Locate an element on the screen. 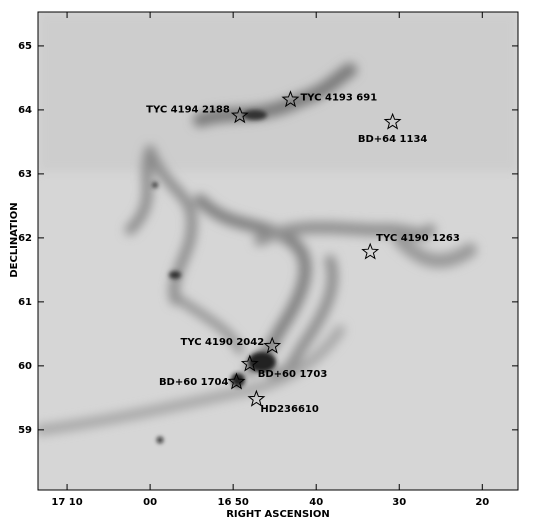 The height and width of the screenshot is (530, 556). star-label: TYC 4194 2188 is located at coordinates (188, 110).